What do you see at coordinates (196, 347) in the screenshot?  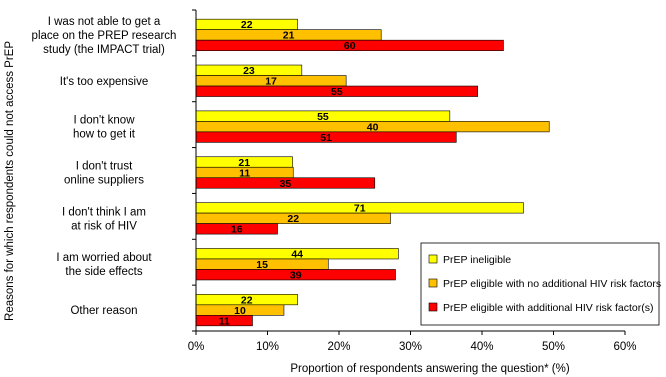 I see `x-tick-label: 0%` at bounding box center [196, 347].